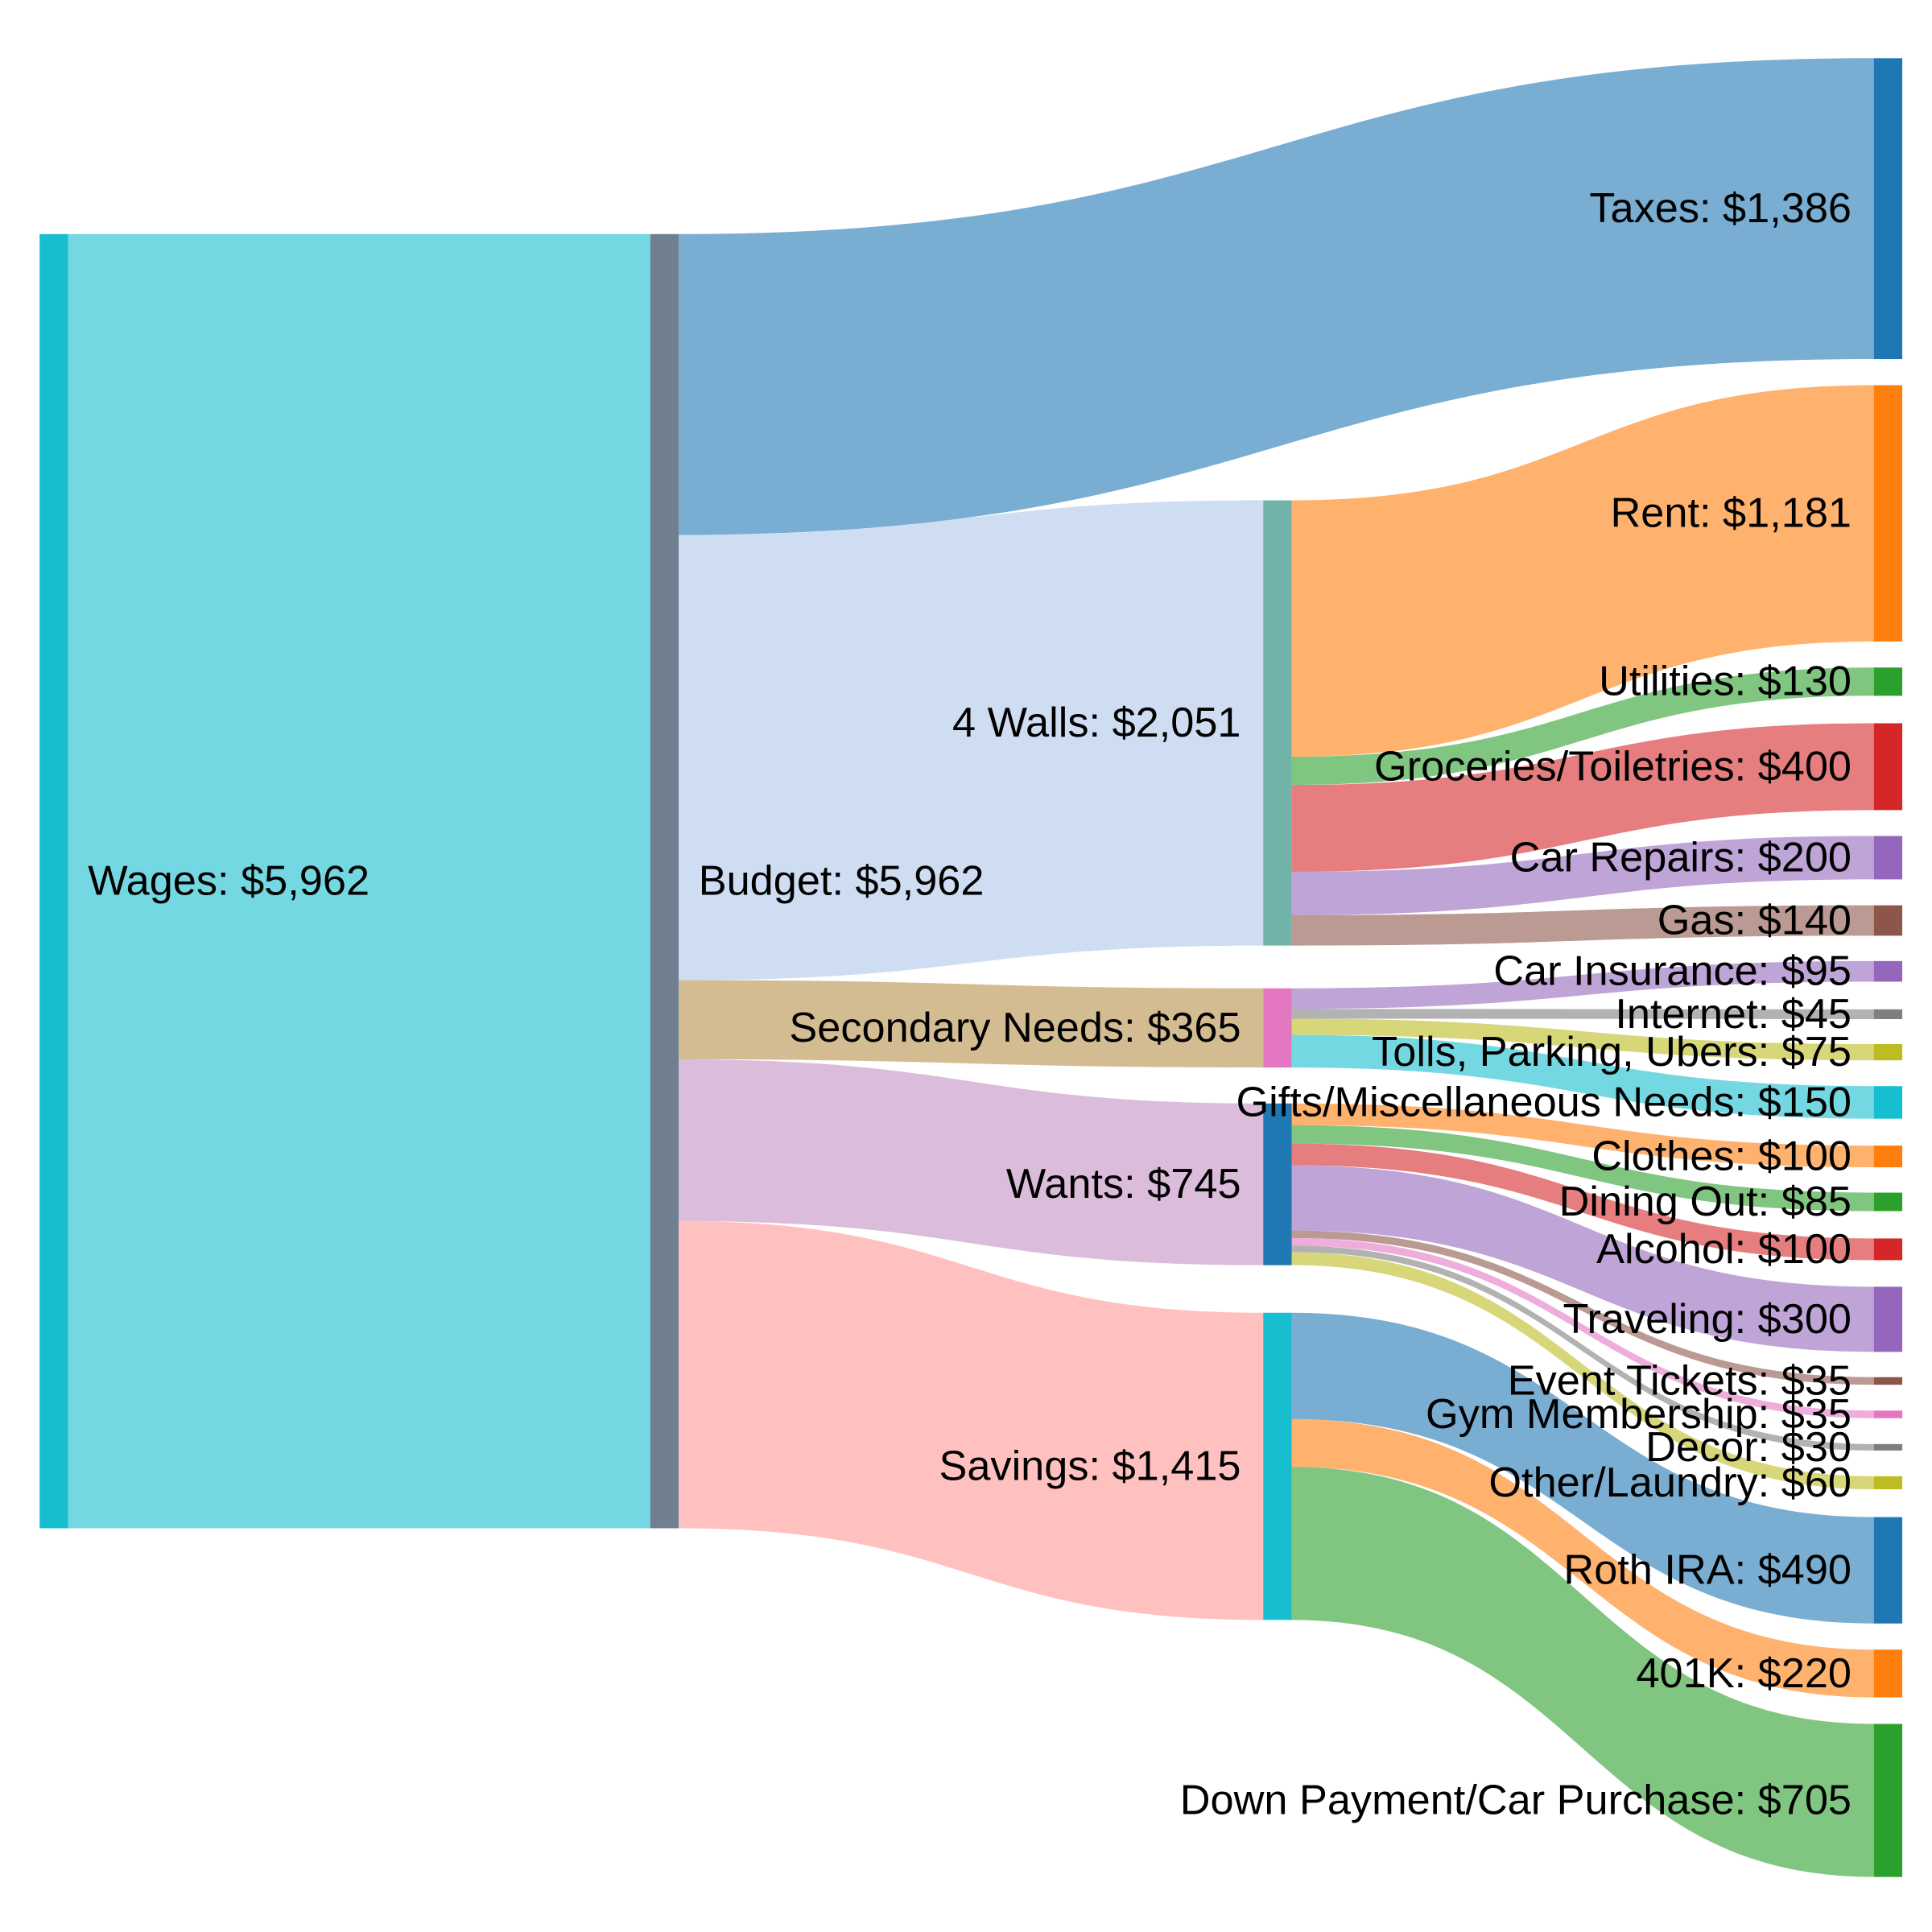 Image resolution: width=1932 pixels, height=1932 pixels. I want to click on link-savings-to-roth-ira, so click(1582, 1468).